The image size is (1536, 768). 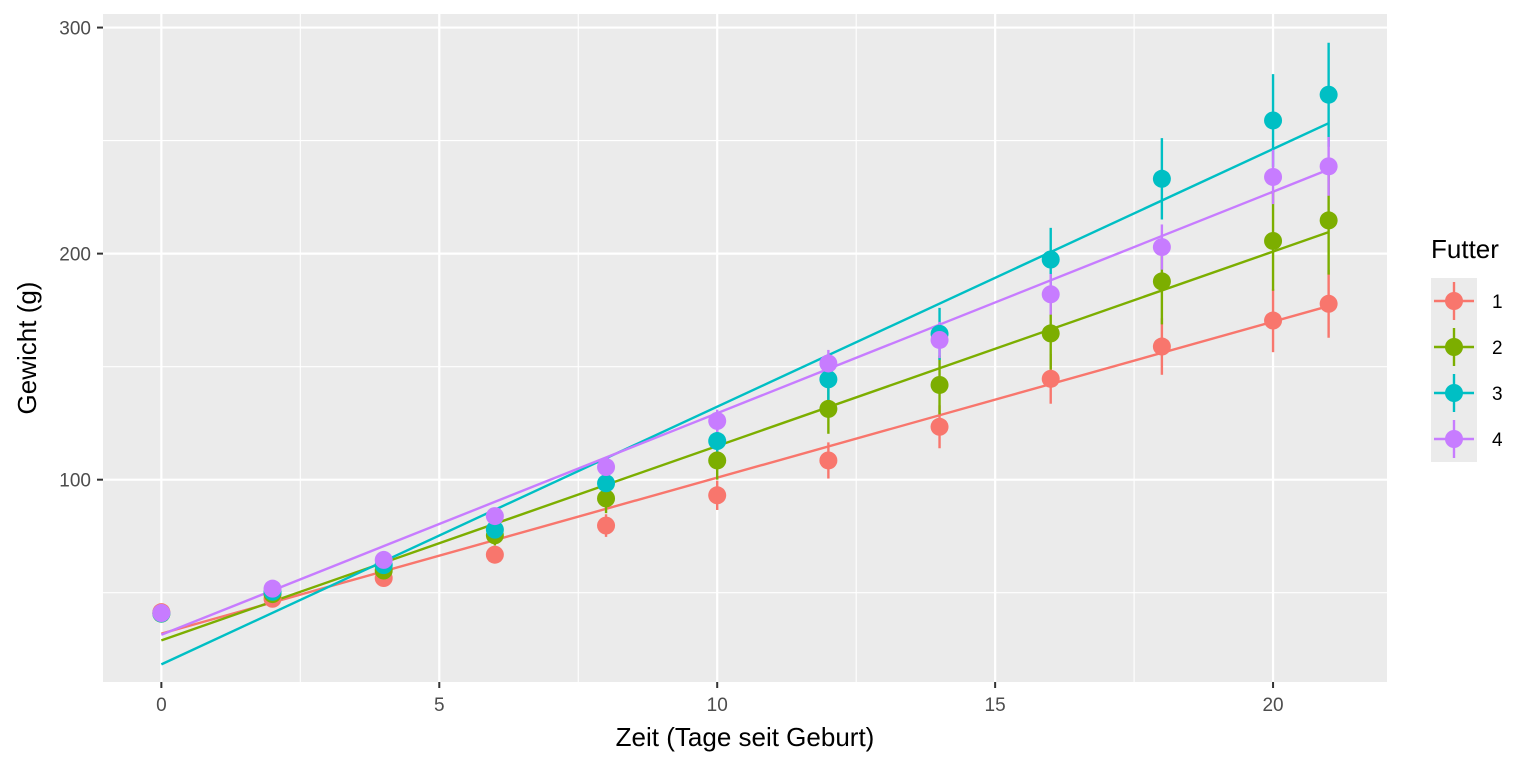 I want to click on legend-label-3: 3, so click(x=1497, y=394).